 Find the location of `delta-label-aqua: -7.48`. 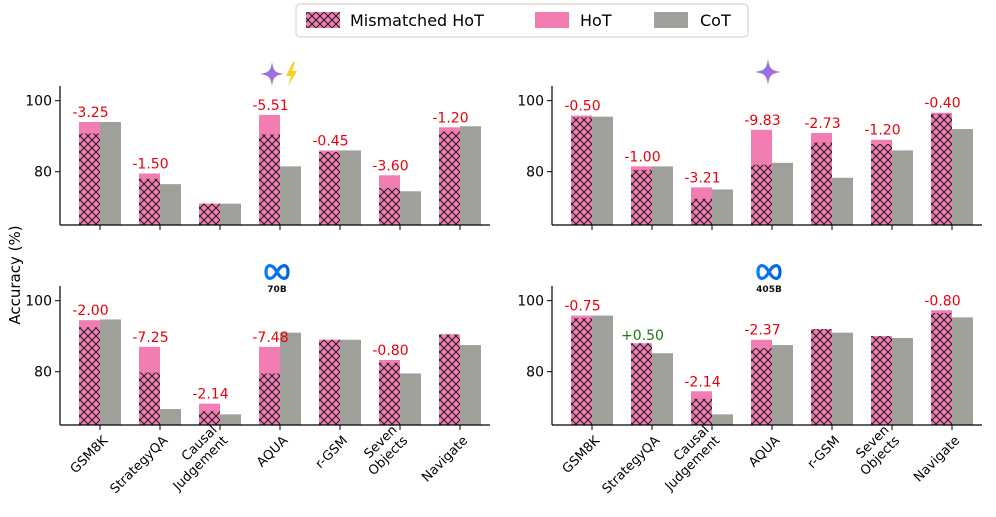

delta-label-aqua: -7.48 is located at coordinates (270, 338).